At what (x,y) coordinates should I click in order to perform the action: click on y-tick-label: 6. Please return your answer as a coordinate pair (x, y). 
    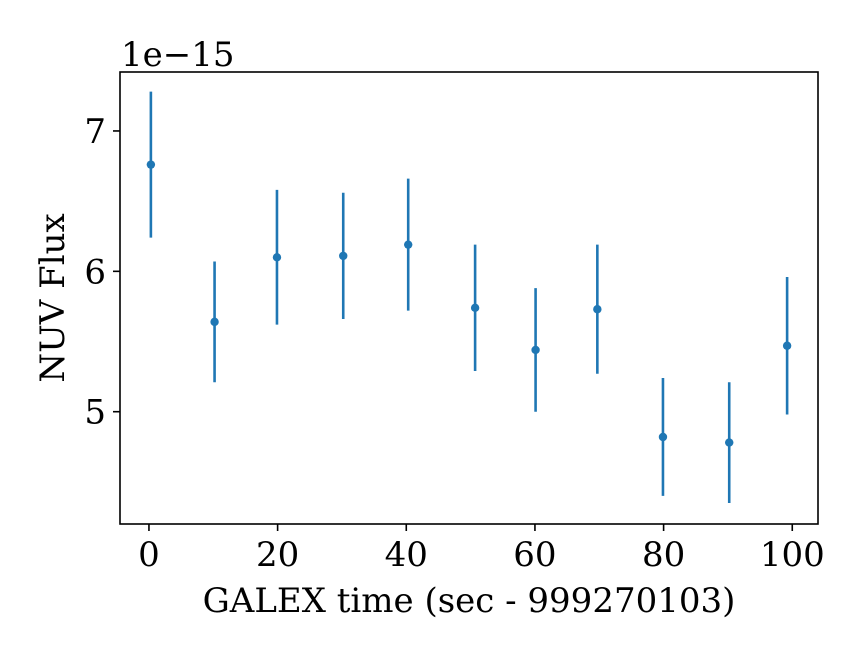
    Looking at the image, I should click on (95, 272).